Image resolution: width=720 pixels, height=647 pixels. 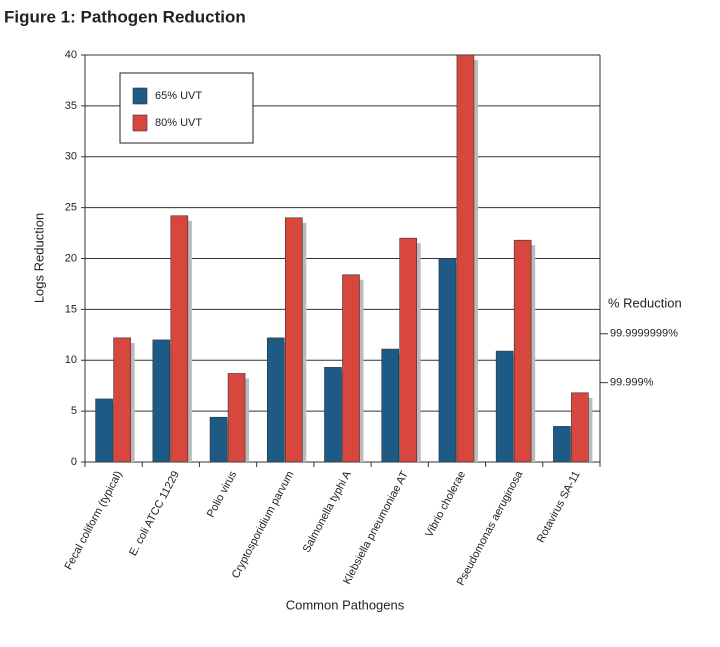 I want to click on y-tick-label: 10, so click(x=71, y=360).